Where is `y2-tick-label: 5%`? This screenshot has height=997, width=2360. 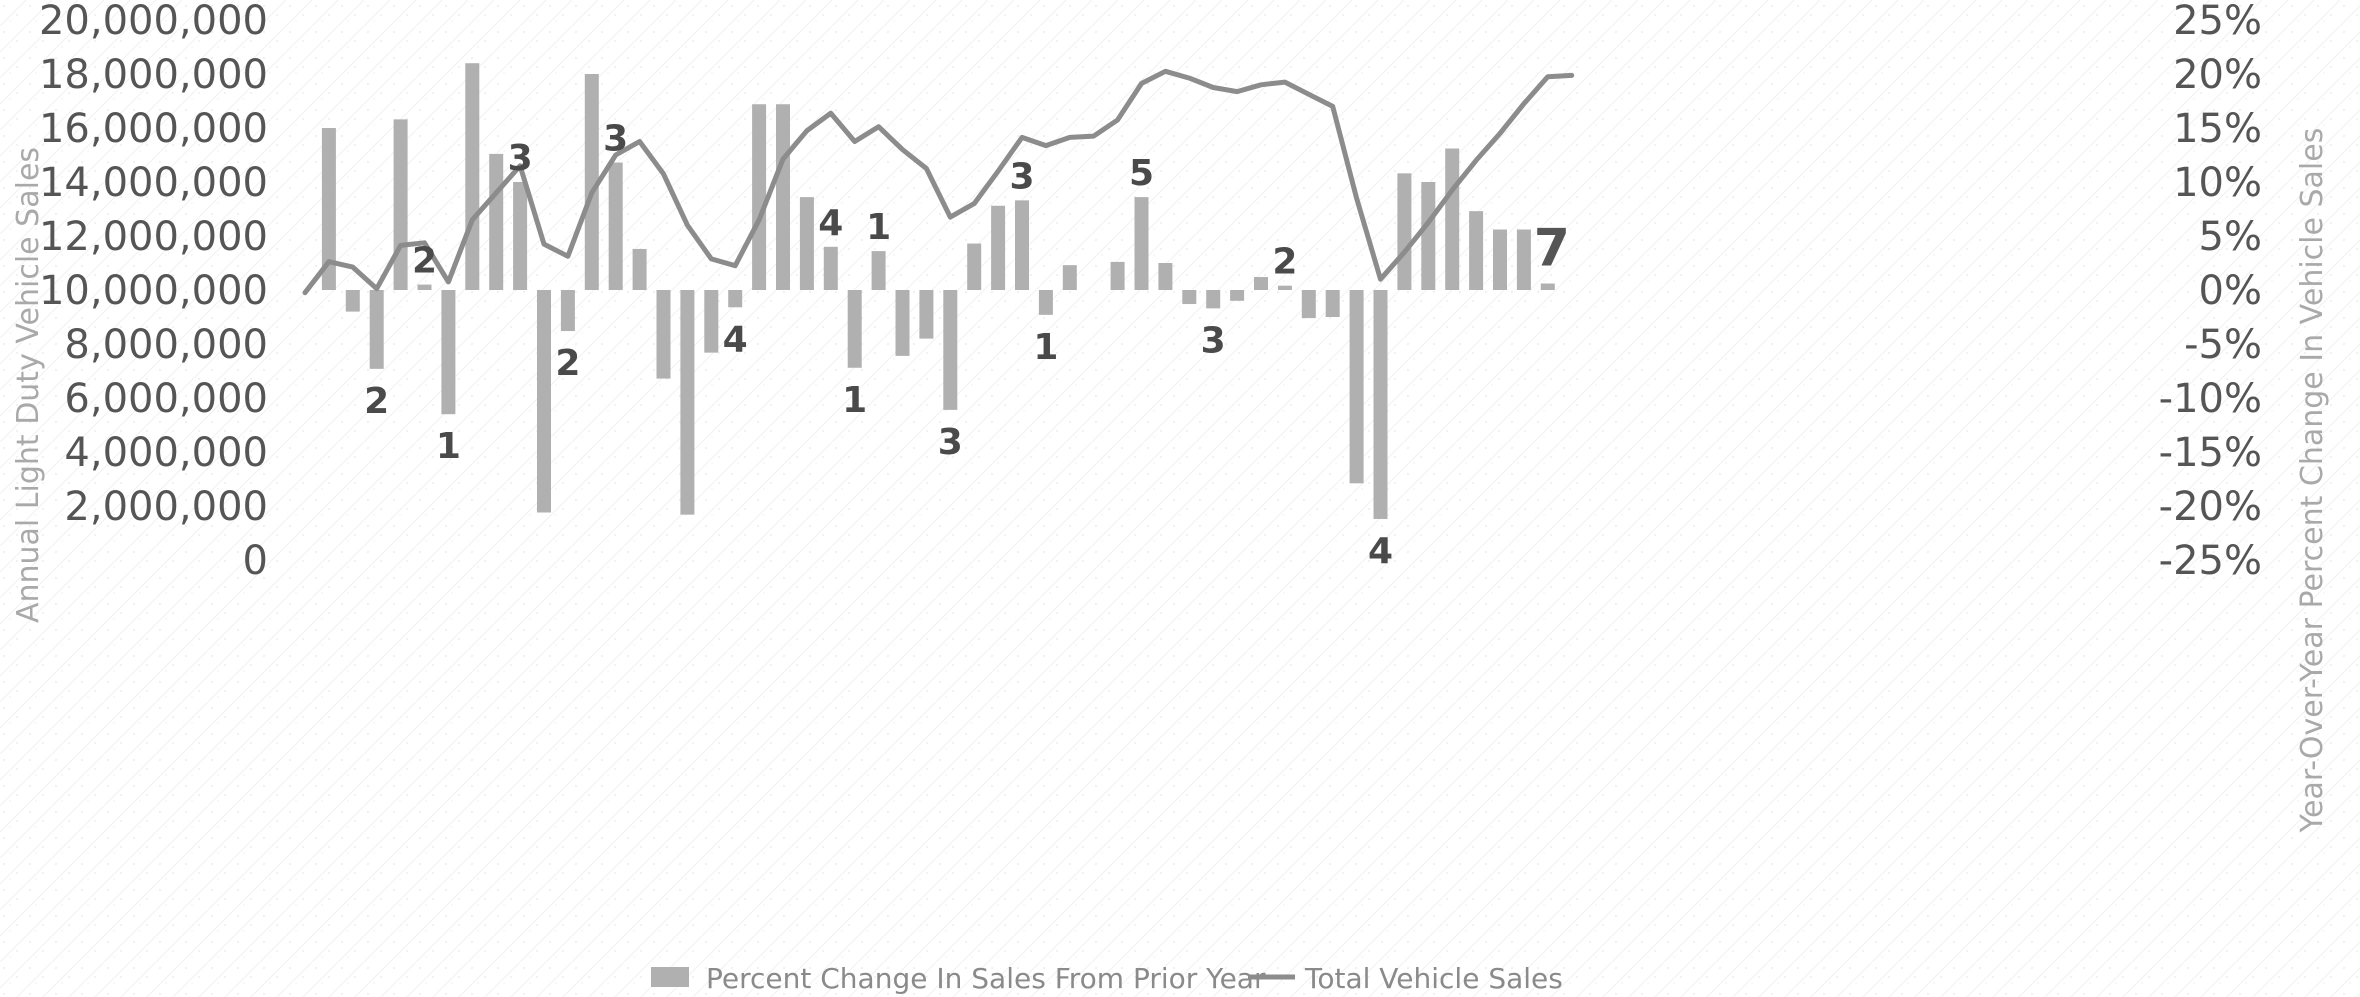 y2-tick-label: 5% is located at coordinates (2230, 237).